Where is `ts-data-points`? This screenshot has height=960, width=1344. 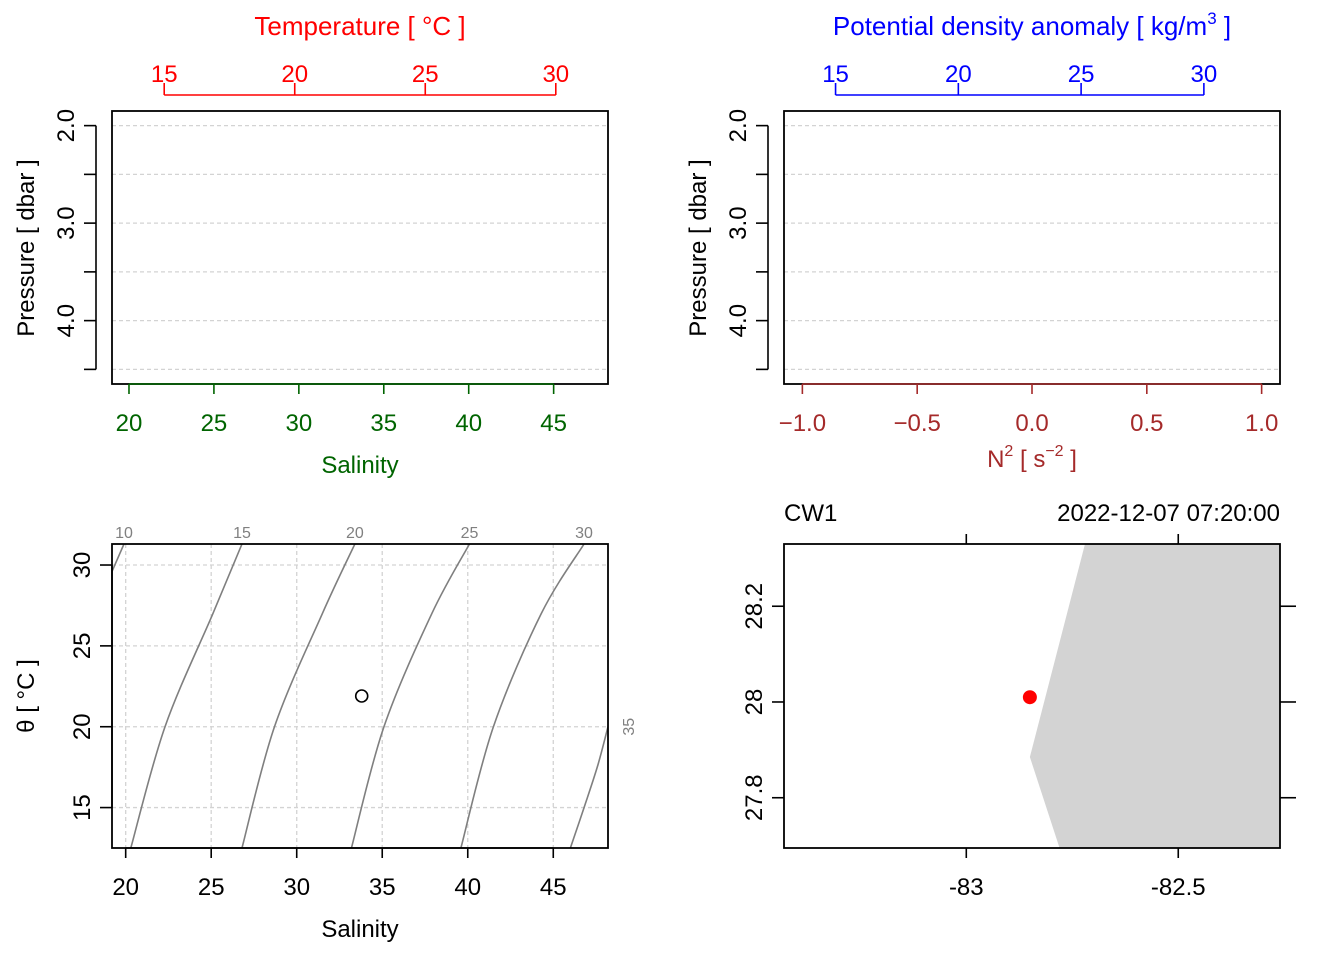
ts-data-points is located at coordinates (361, 696).